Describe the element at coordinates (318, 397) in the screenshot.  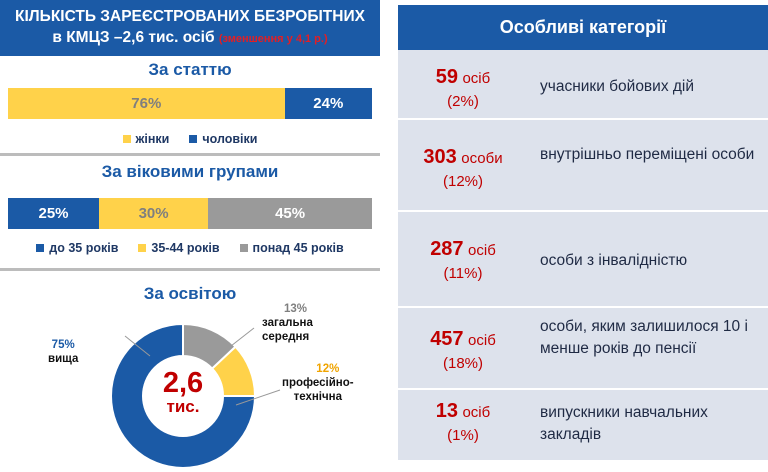
I see `edu-vocational-name-2: технічна` at that location.